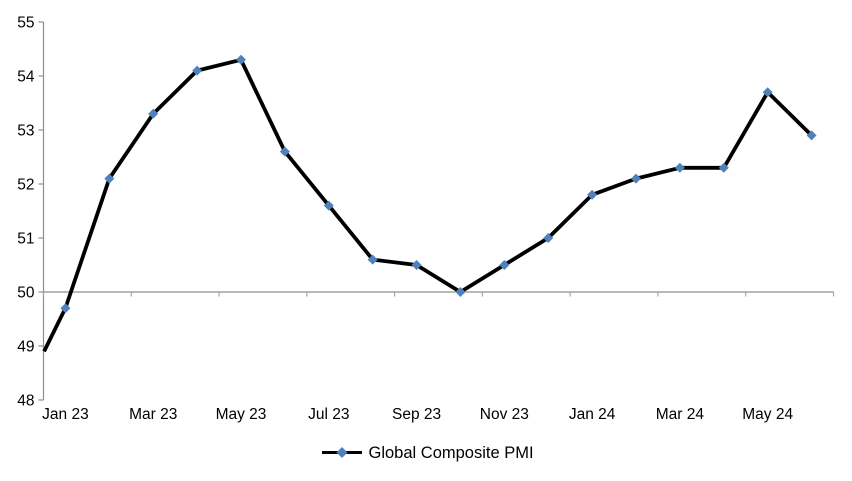 This screenshot has height=481, width=852. Describe the element at coordinates (342, 452) in the screenshot. I see `legend-marker-icon` at that location.